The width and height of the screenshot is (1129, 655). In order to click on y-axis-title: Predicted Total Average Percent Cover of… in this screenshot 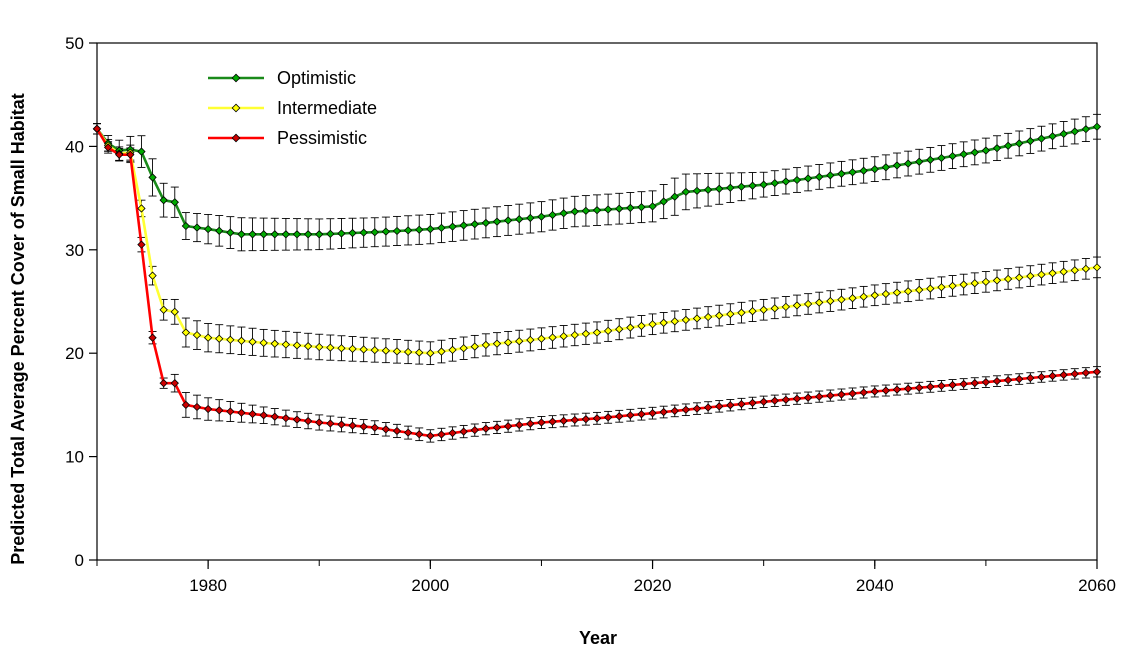, I will do `click(18, 328)`.